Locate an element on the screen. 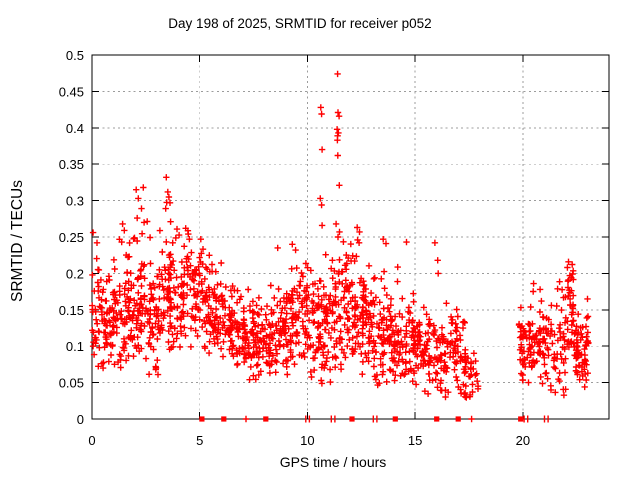  y-tick-label: 0.4 is located at coordinates (75, 128).